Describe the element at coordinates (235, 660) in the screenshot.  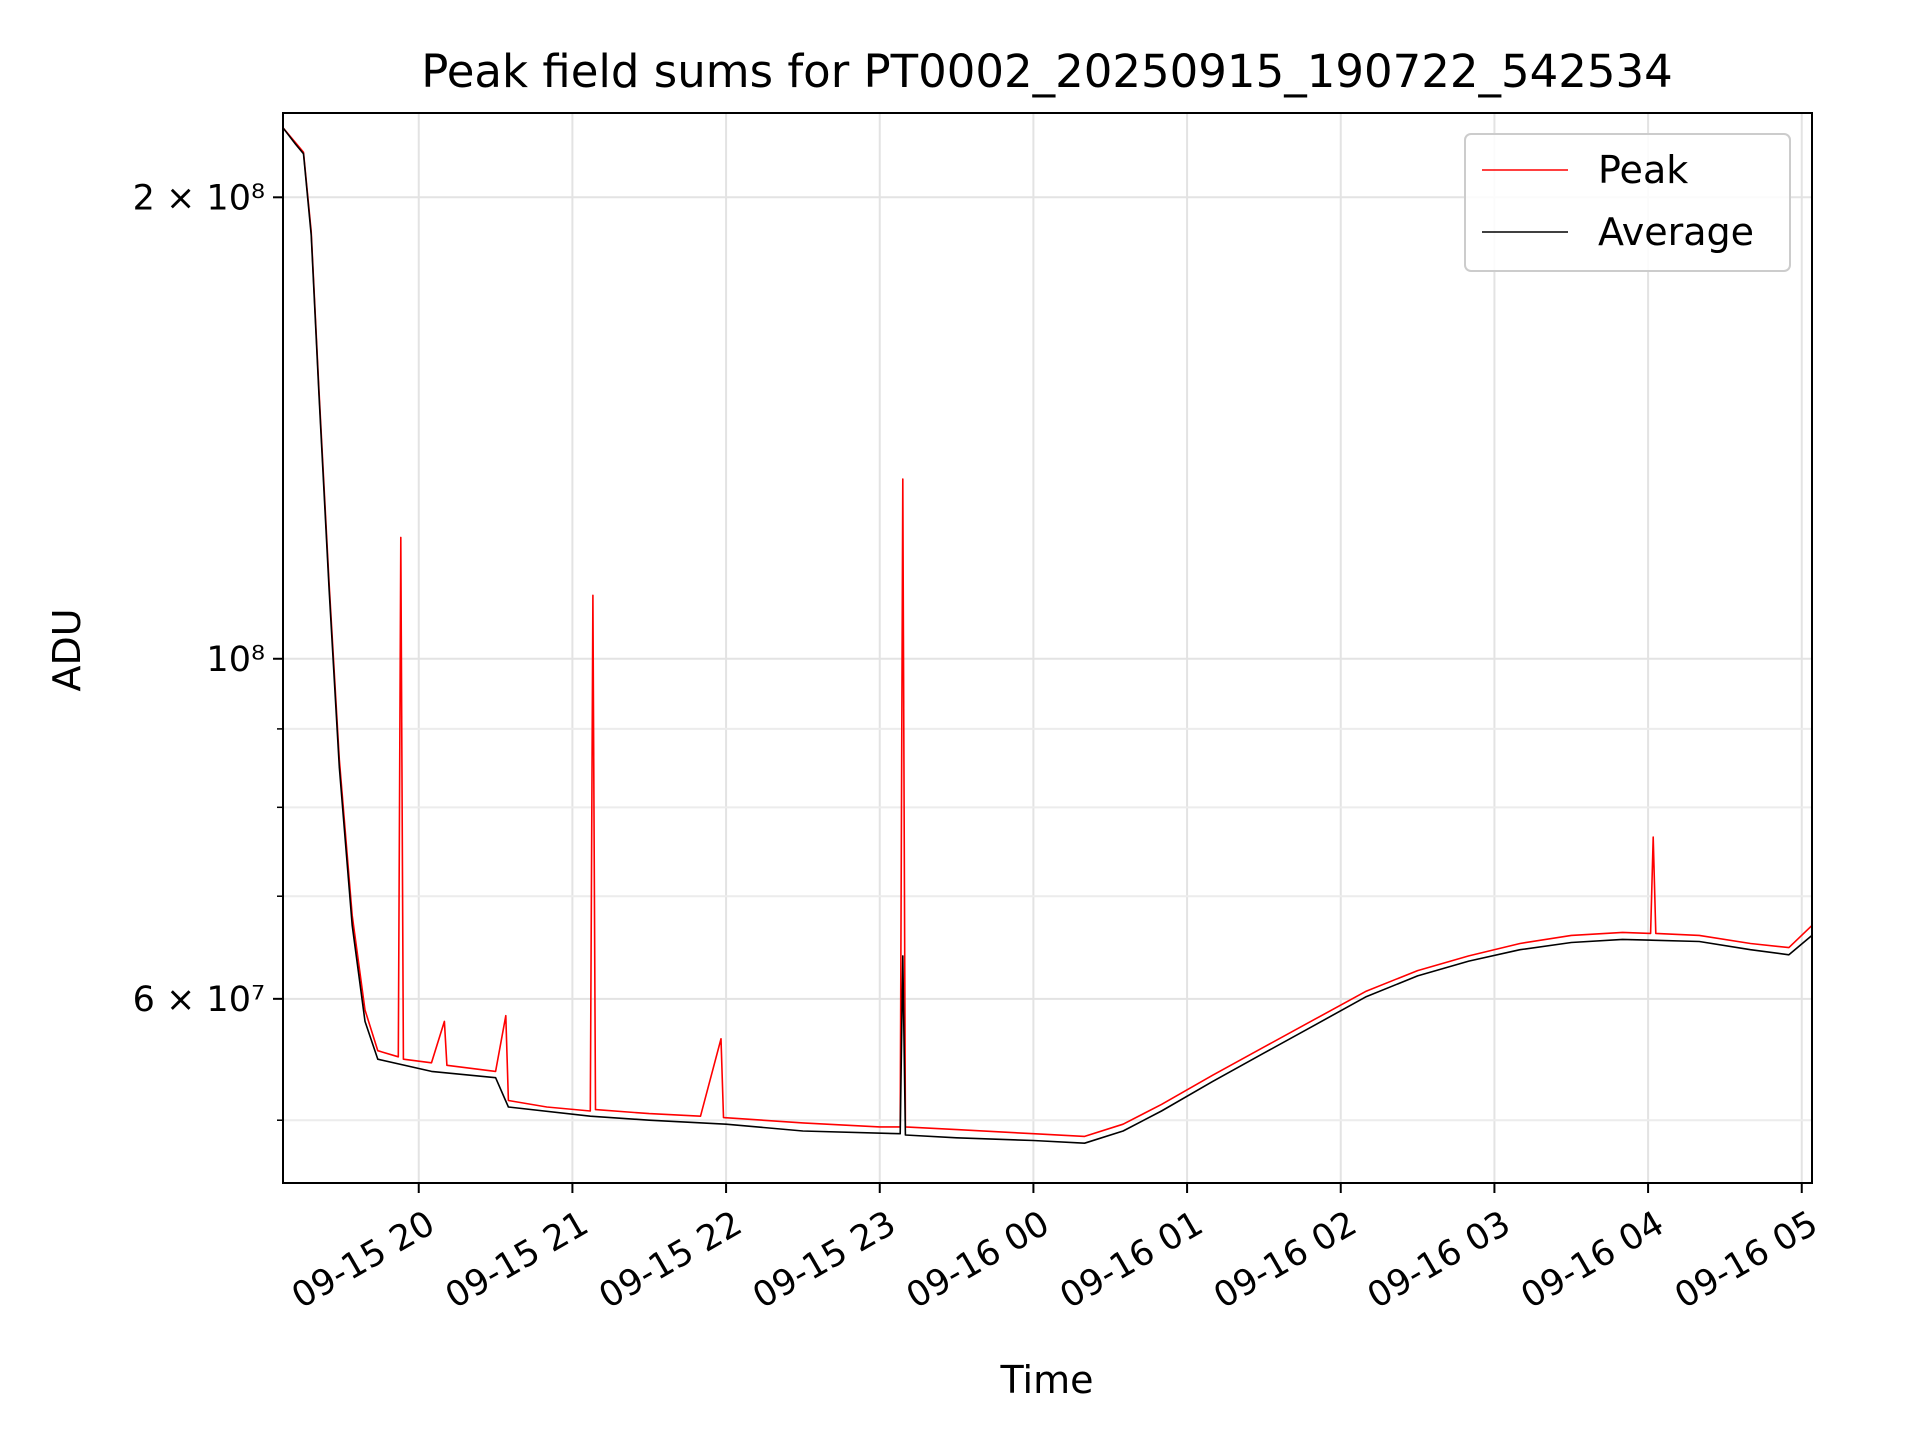
I see `y-tick-label: 10⁸` at that location.